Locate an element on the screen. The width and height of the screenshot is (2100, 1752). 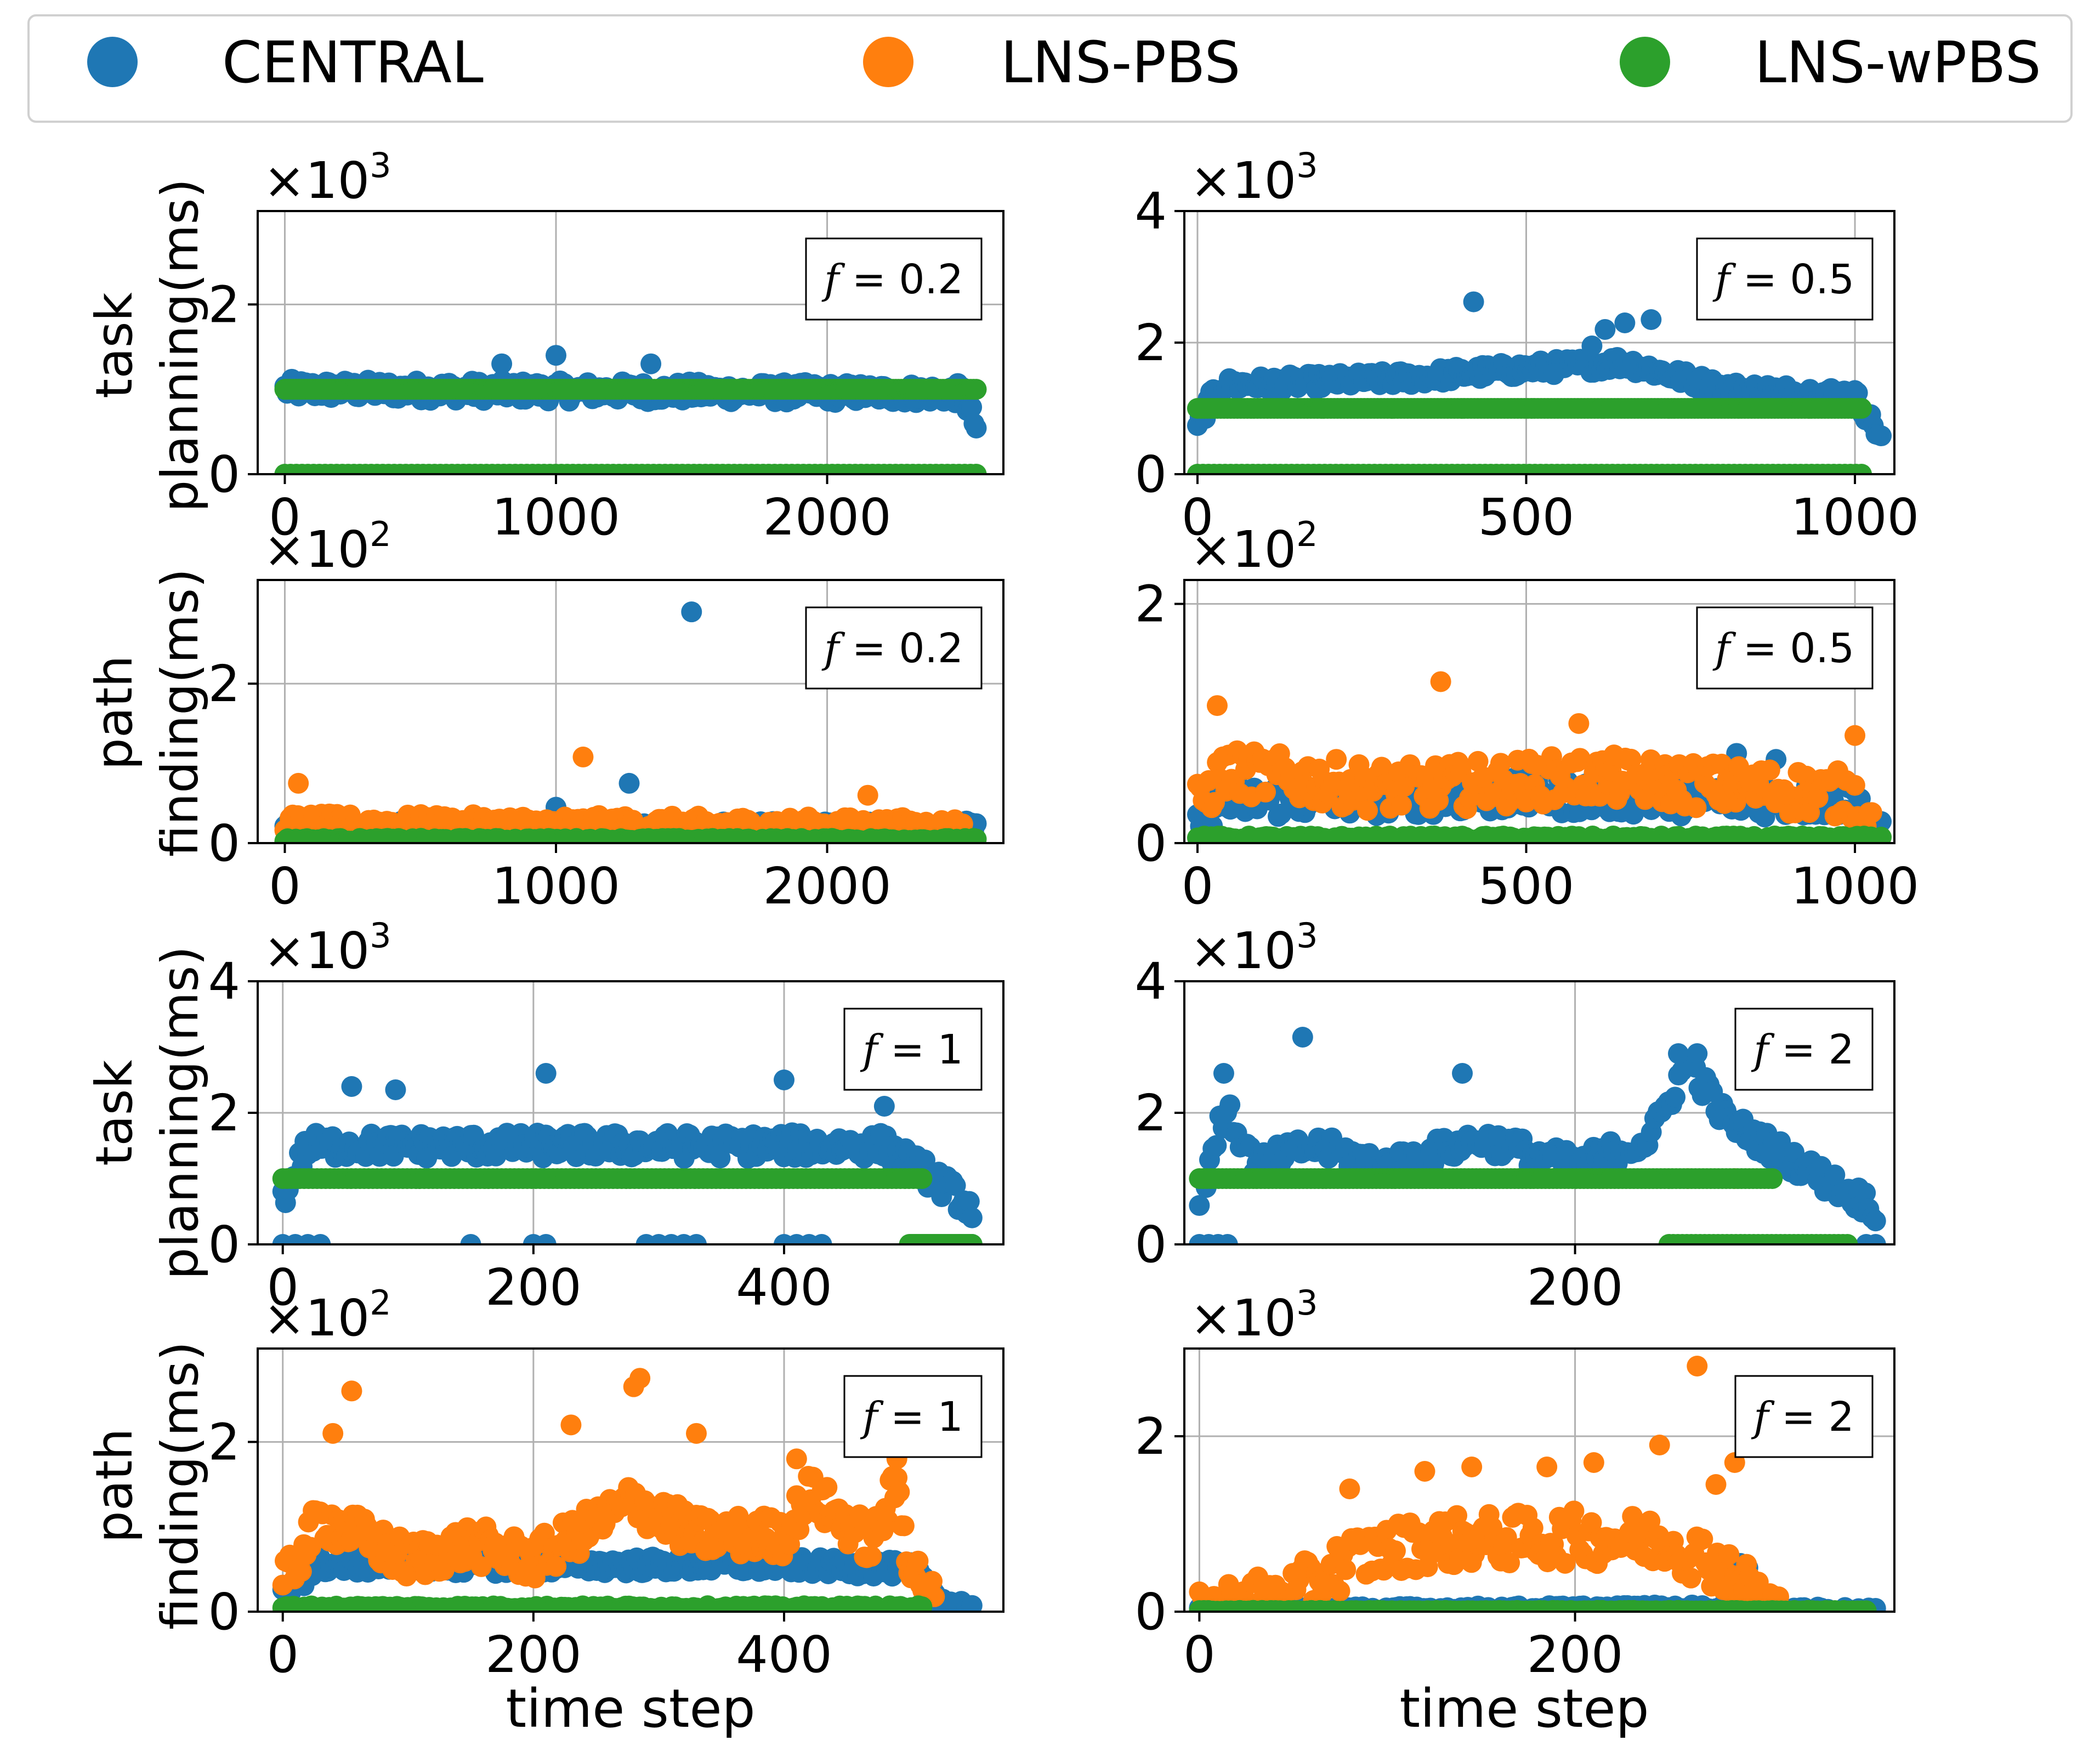
row-4-label-line-2: finding(ms) is located at coordinates (180, 1485).